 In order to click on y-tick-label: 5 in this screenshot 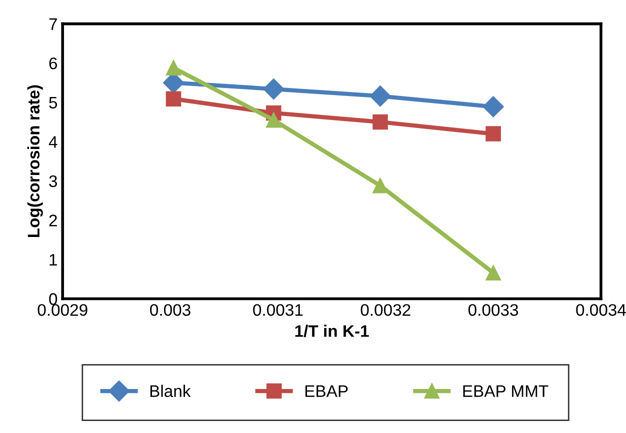, I will do `click(53, 102)`.